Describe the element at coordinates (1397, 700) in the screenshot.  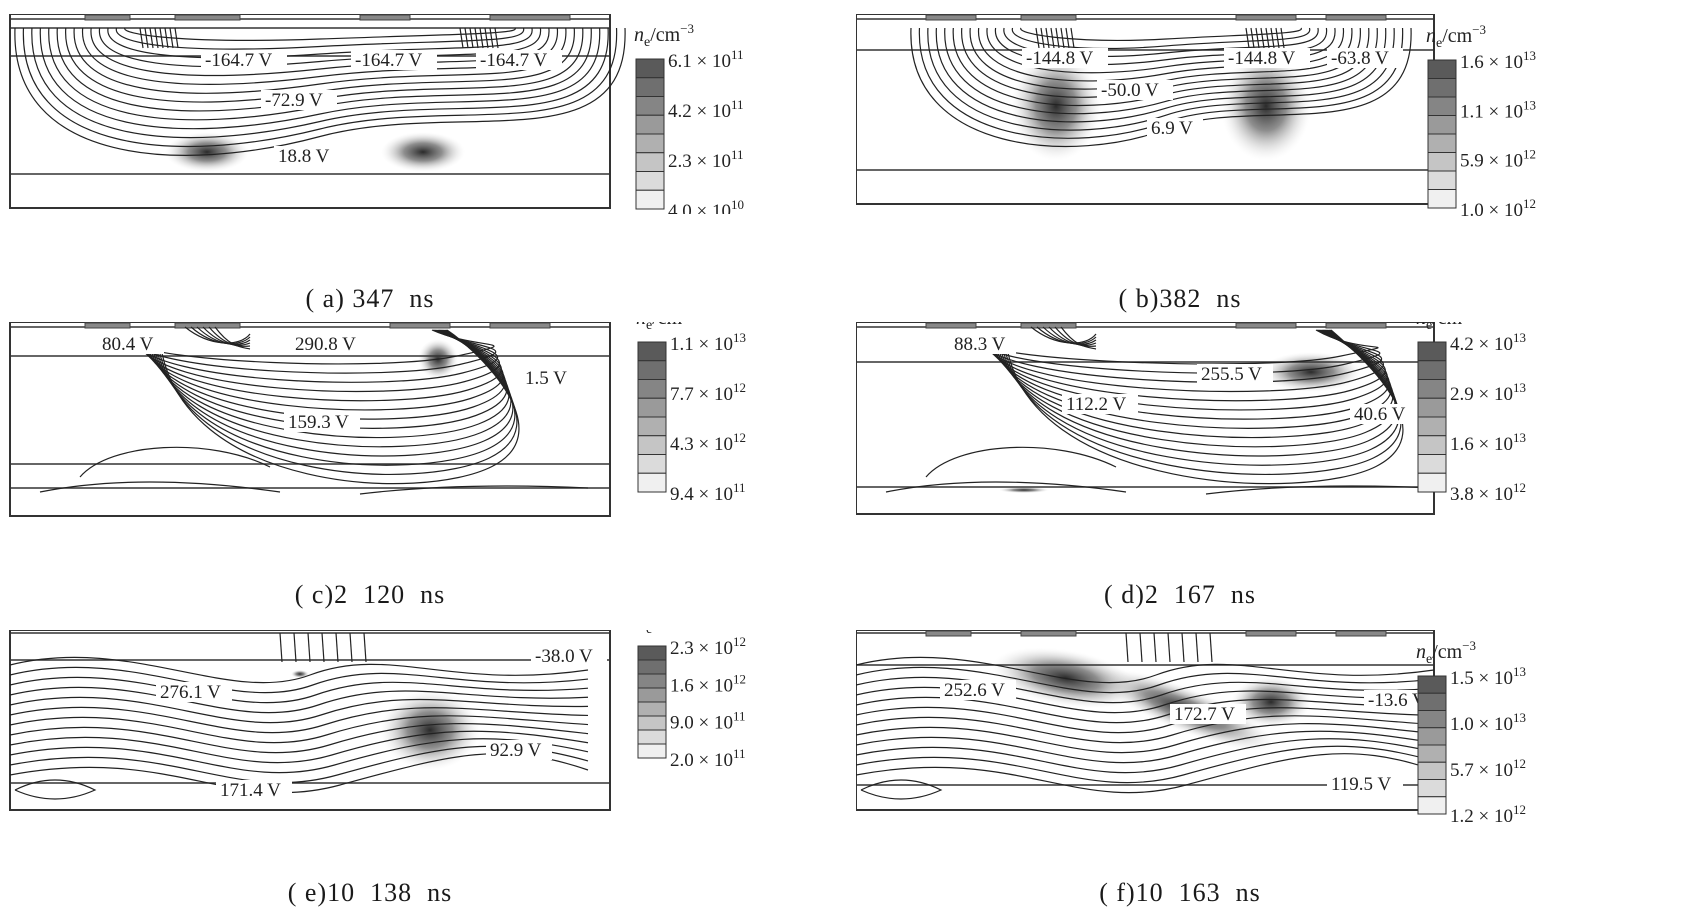
I see `potential-label: -13.6 V` at that location.